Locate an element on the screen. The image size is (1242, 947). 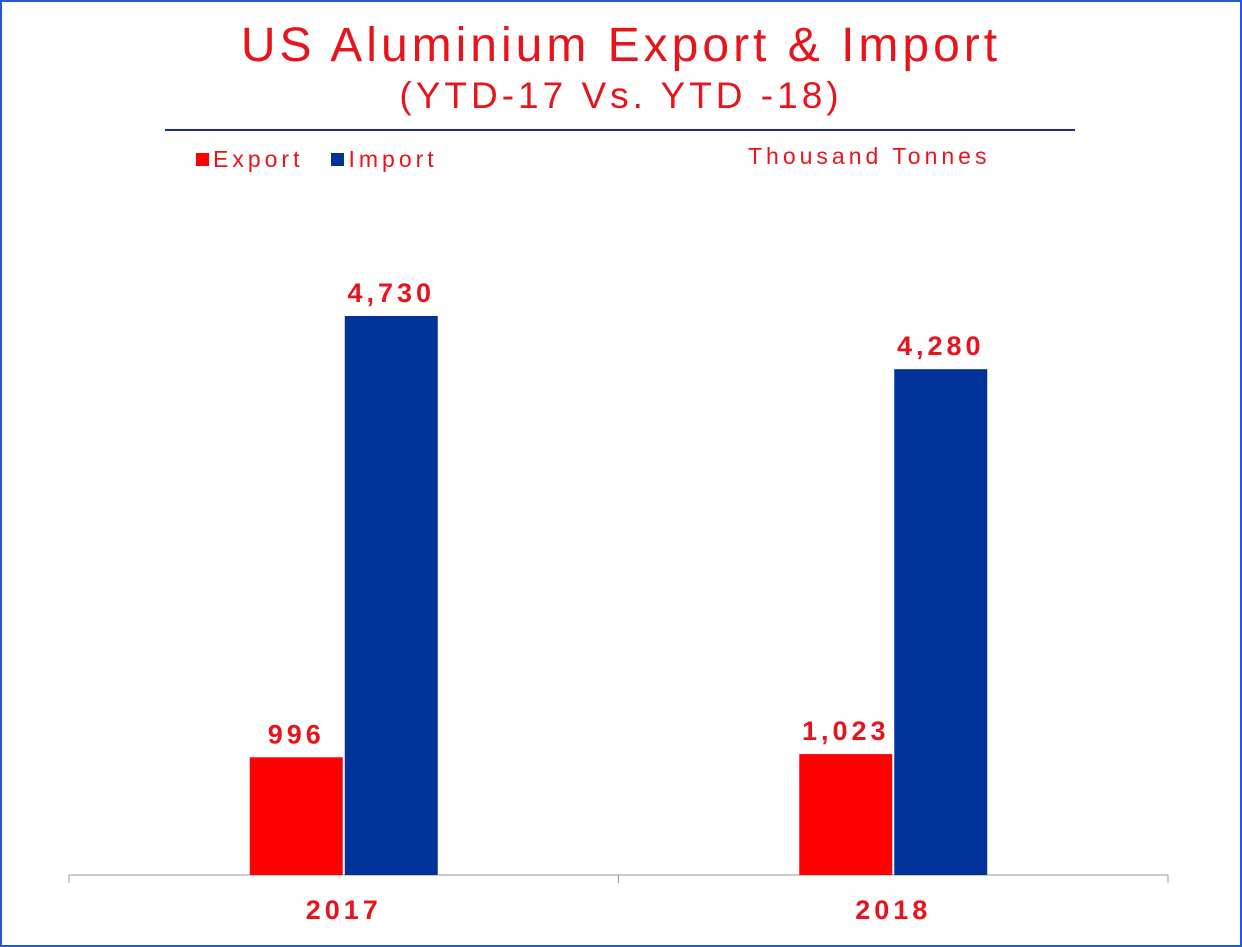
chart-subtitle: (YTD-17 Vs. YTD -18) is located at coordinates (621, 95).